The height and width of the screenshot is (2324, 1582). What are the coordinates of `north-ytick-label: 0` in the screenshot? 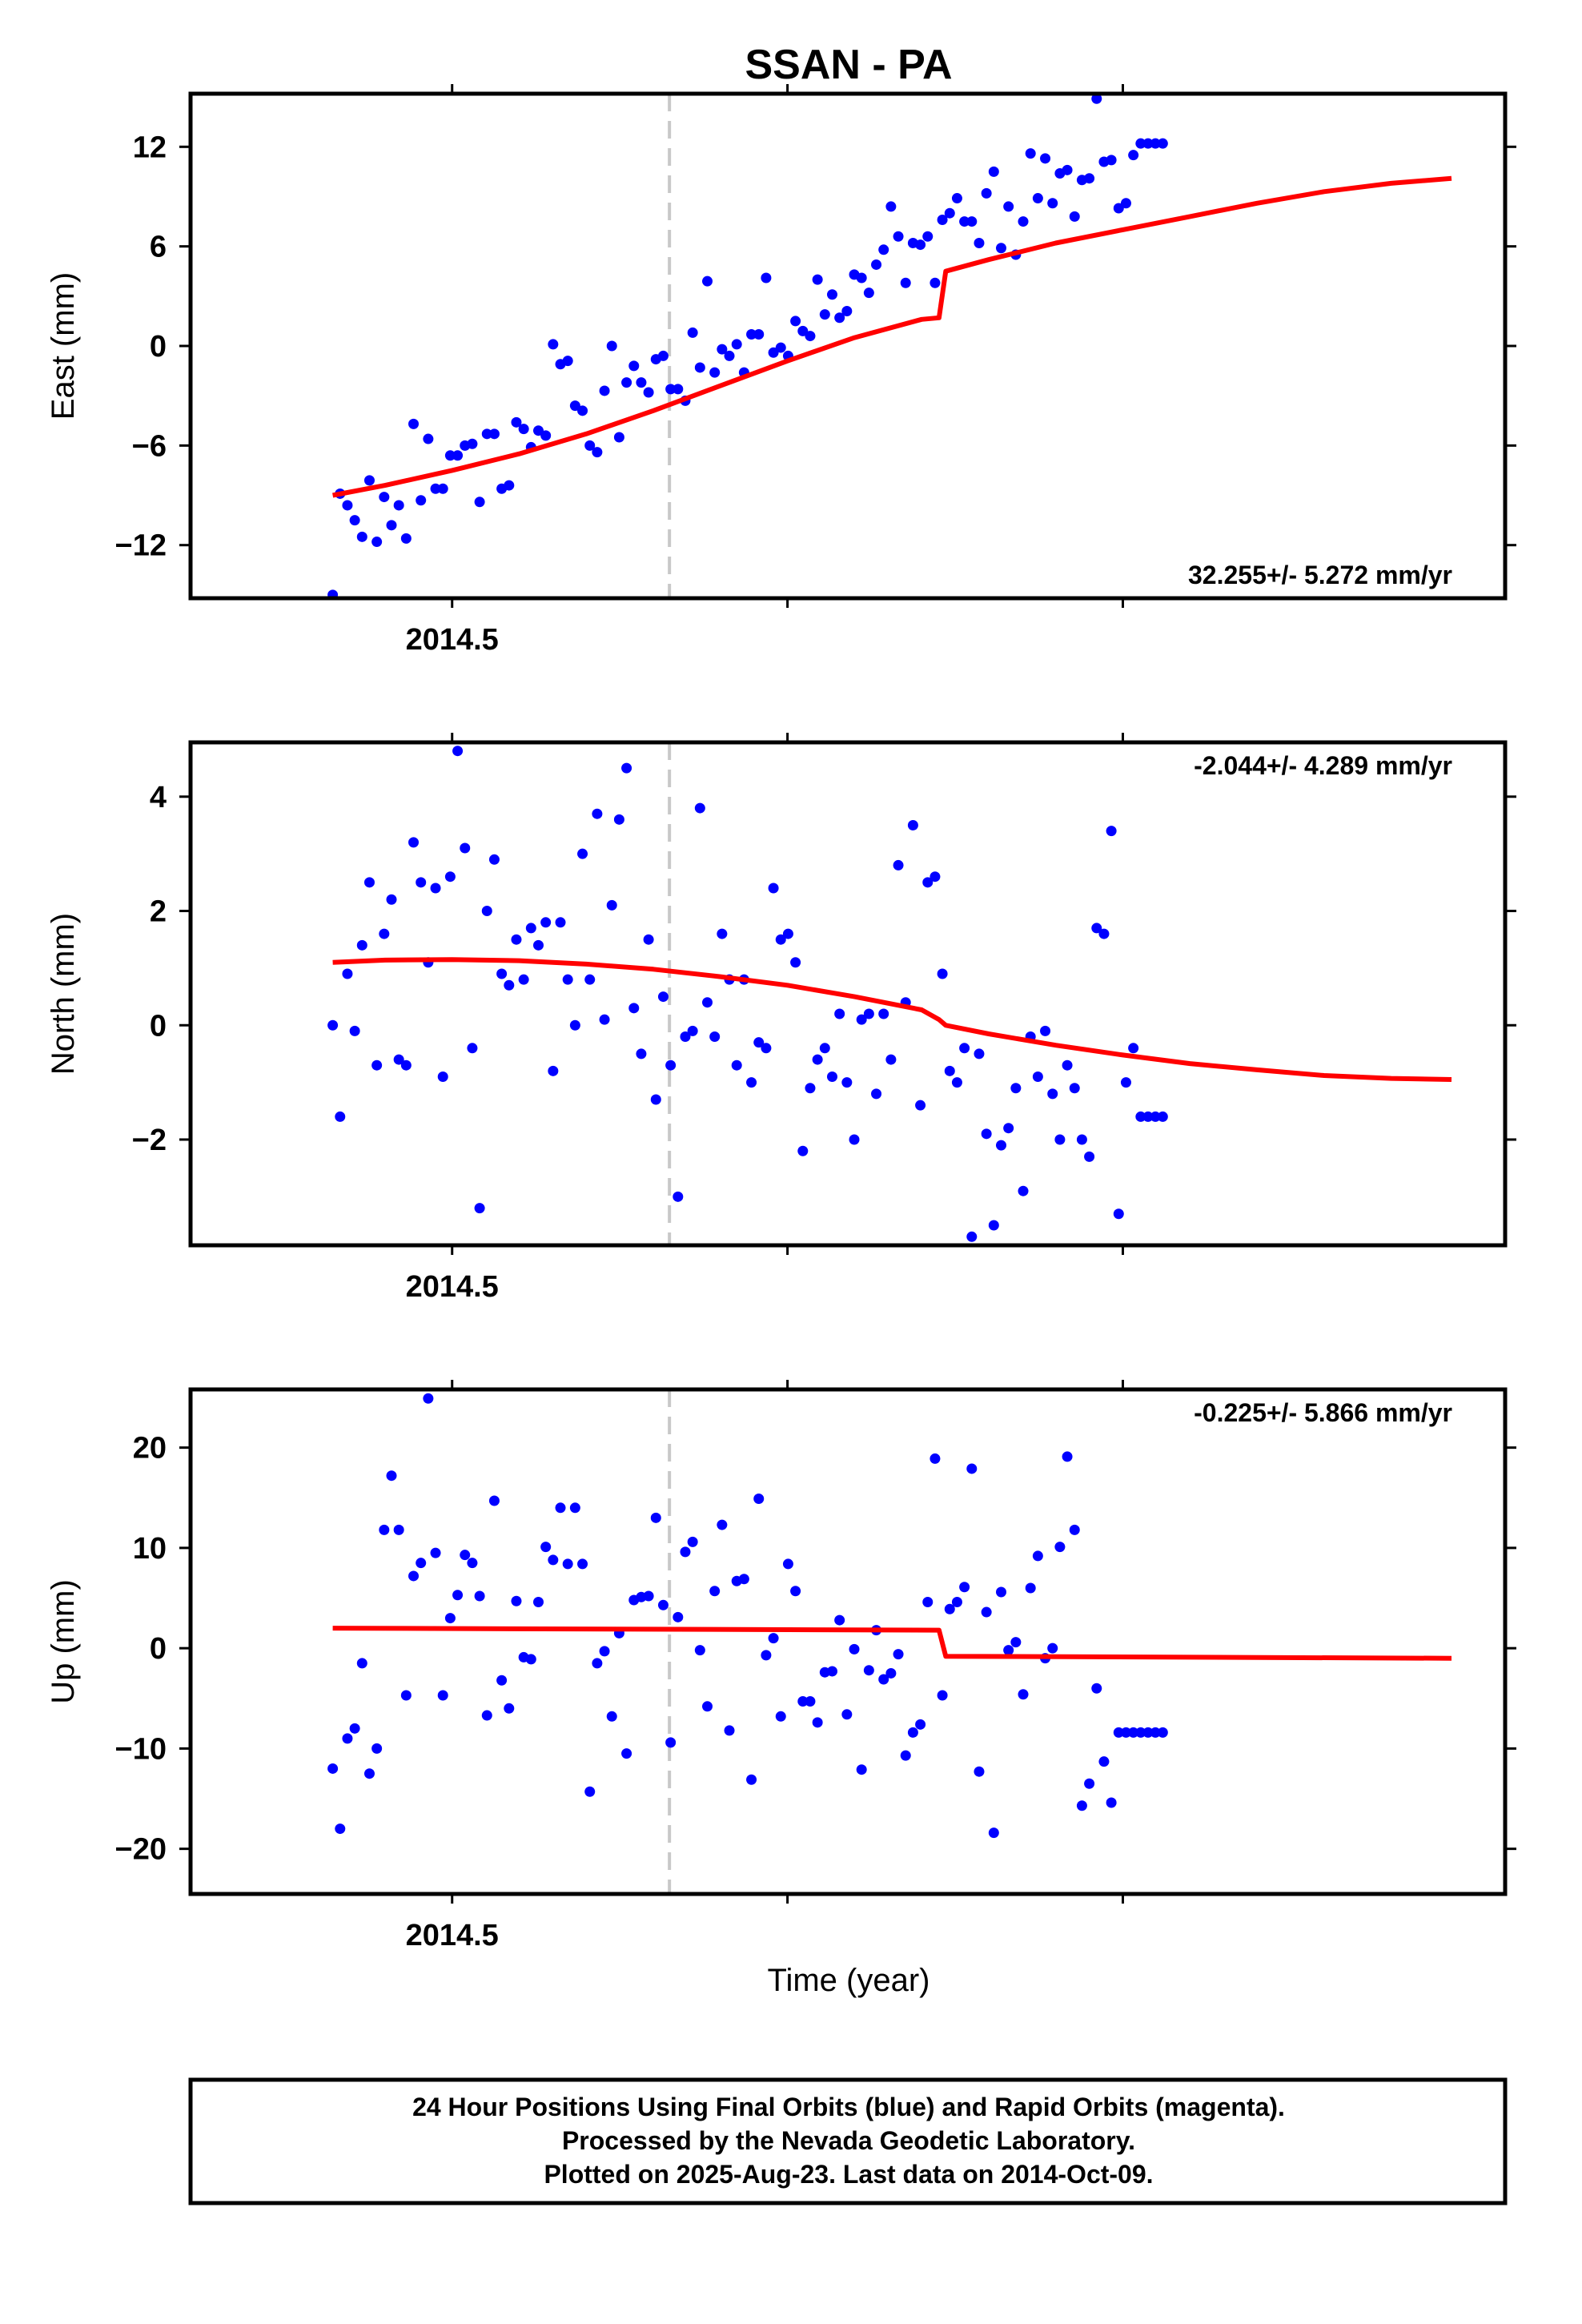 It's located at (158, 1026).